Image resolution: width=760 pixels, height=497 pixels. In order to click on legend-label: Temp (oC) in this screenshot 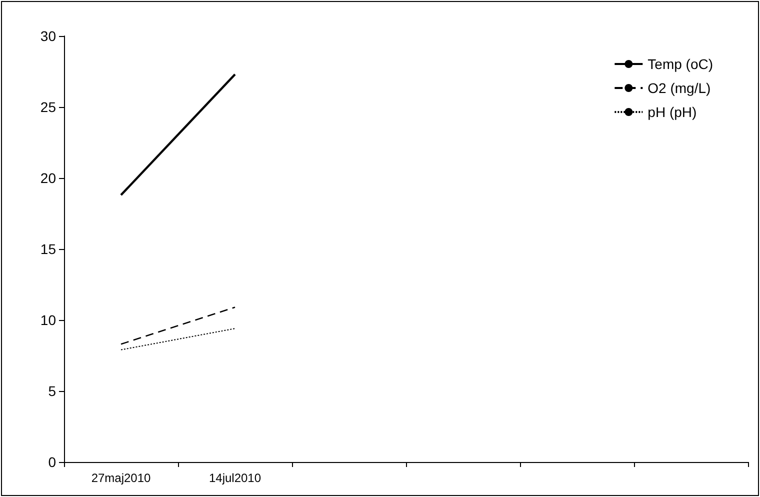, I will do `click(681, 64)`.